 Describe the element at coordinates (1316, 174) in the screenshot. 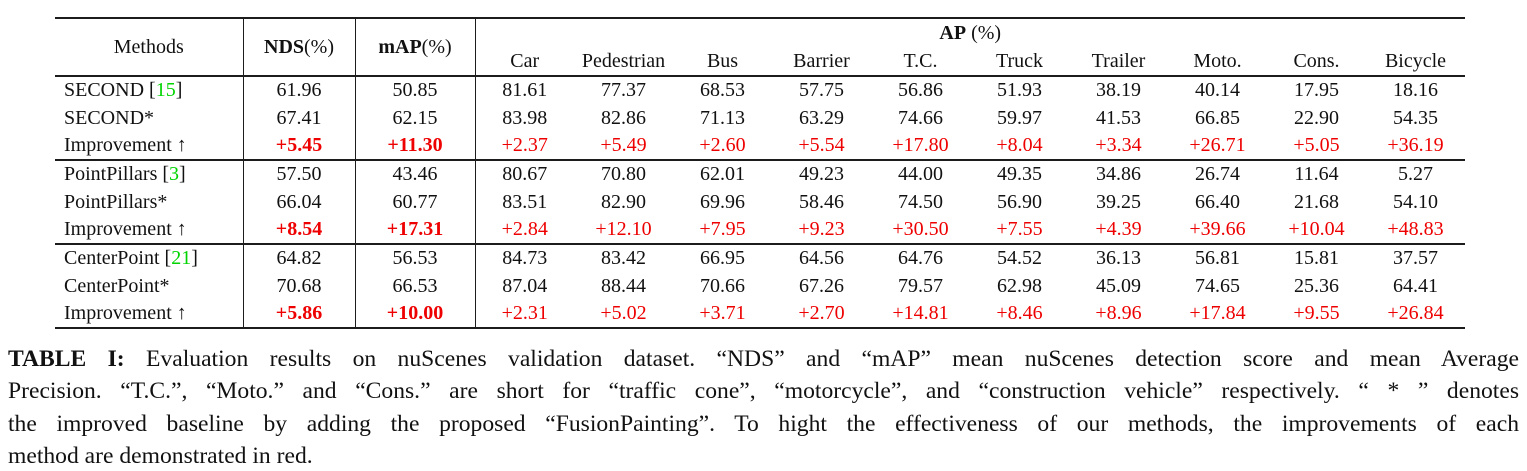

I see `ap-cell: 11.64` at that location.